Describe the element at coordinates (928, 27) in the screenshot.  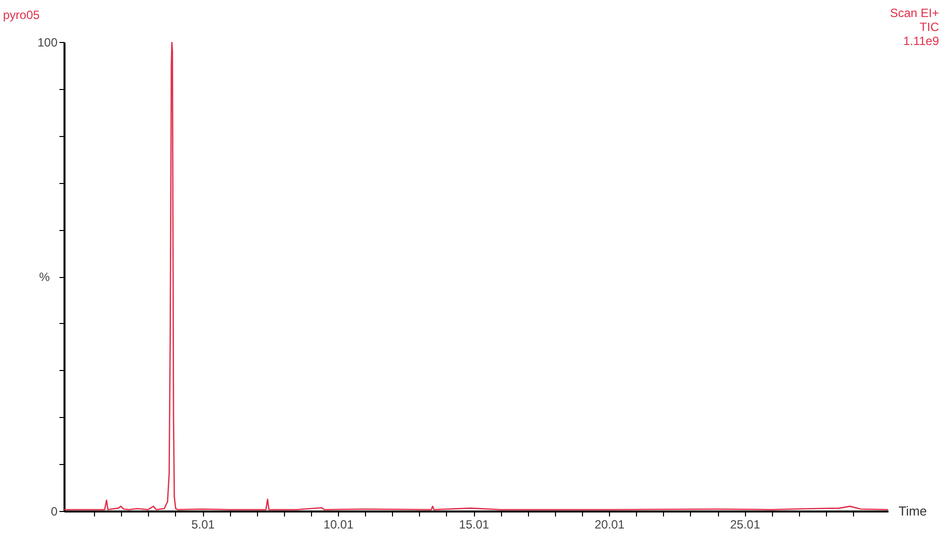
I see `text: TIC` at that location.